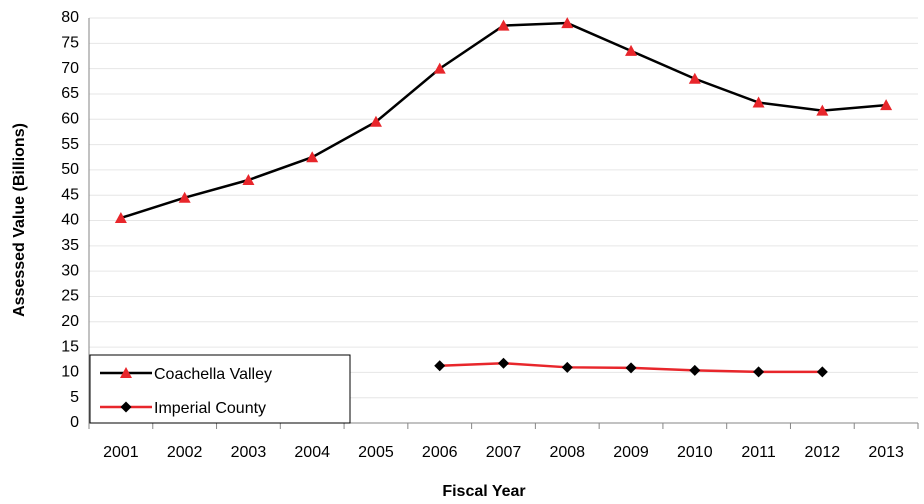 This screenshot has height=504, width=924. Describe the element at coordinates (185, 452) in the screenshot. I see `x-tick-label: 2002` at that location.